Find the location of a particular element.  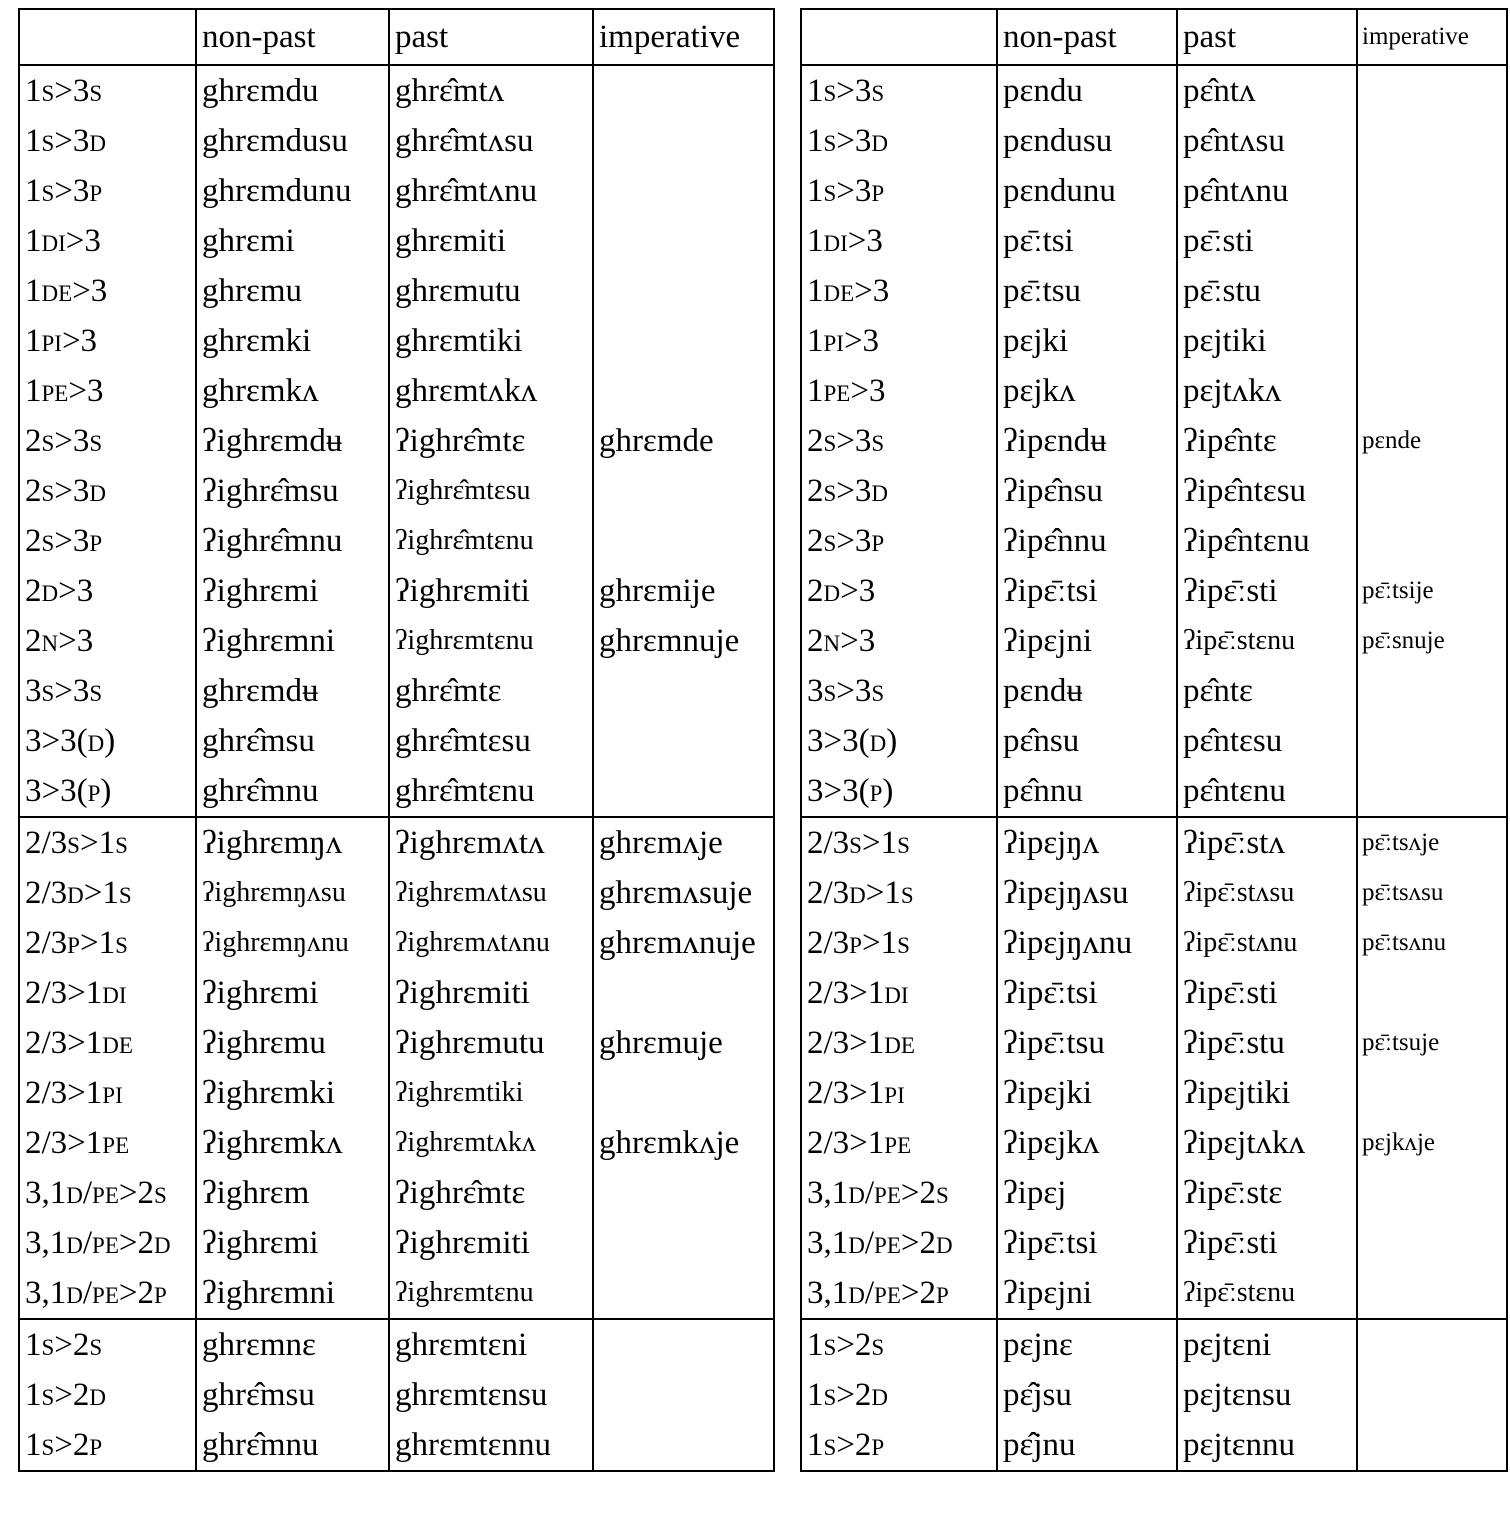

table-row: 1s>2d pɛ̂jsu pɛjtɛnsu is located at coordinates (1154, 1395).